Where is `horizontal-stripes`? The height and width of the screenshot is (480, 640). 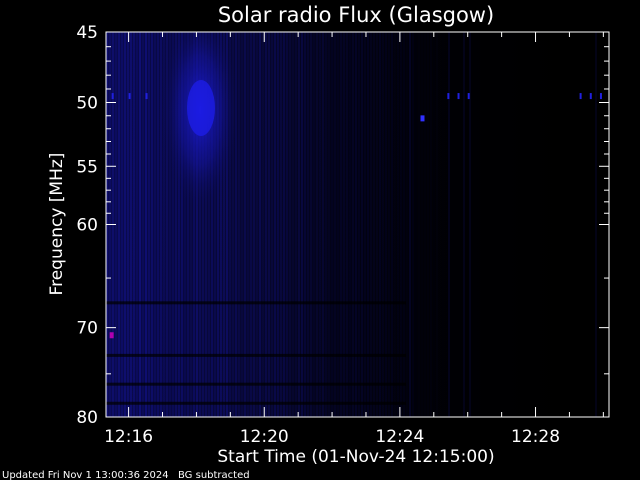
horizontal-stripes is located at coordinates (256, 353).